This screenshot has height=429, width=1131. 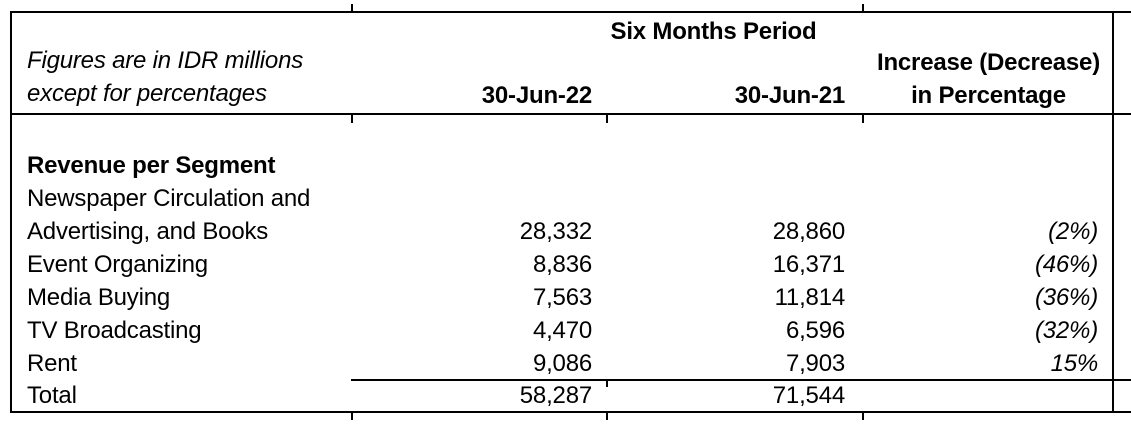 I want to click on value-jun22: 9,086, so click(x=562, y=363).